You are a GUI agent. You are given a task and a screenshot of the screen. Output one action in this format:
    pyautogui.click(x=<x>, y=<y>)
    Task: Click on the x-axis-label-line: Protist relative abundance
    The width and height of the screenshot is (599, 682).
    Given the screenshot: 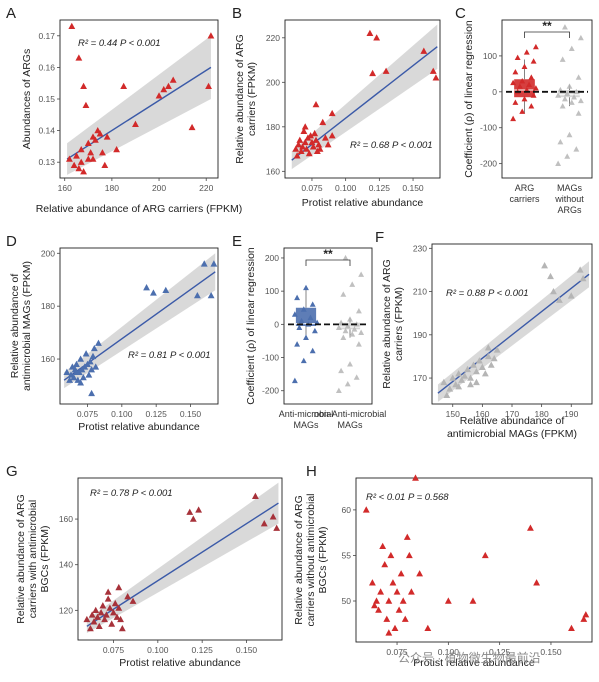 What is the action you would take?
    pyautogui.click(x=363, y=203)
    